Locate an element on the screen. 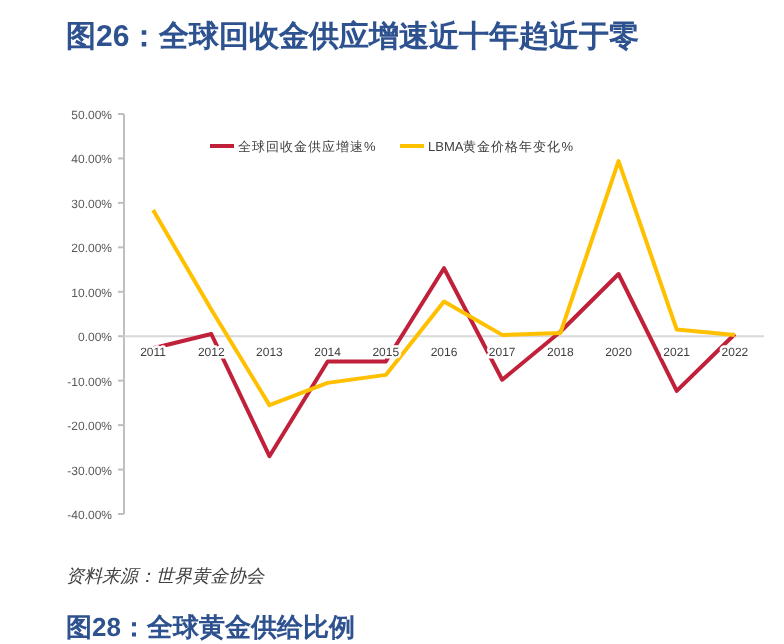 The image size is (784, 644). chart-title: 图26：全球回收金供应增速近十年趋近于零 is located at coordinates (353, 36).